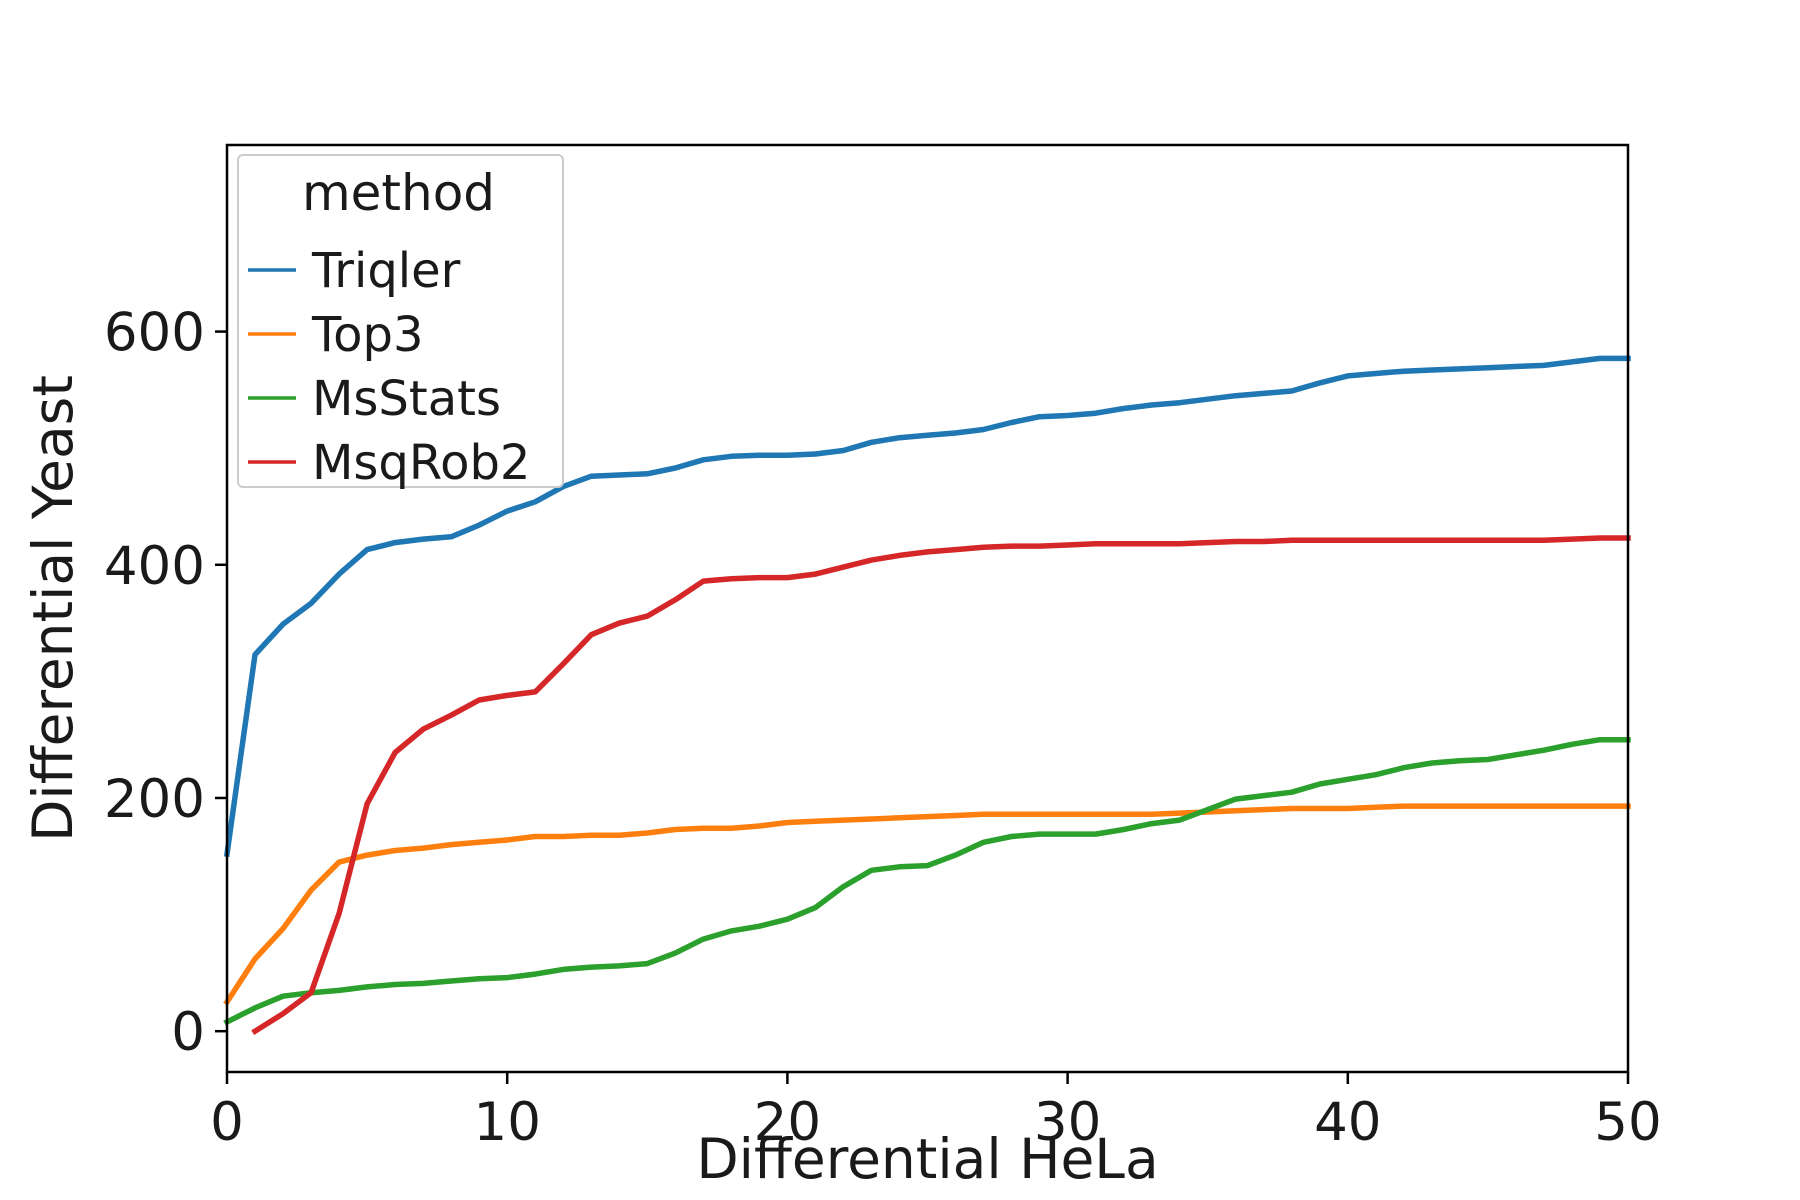 This screenshot has height=1200, width=1800. I want to click on x-axis-label: Differential HeLa, so click(927, 1159).